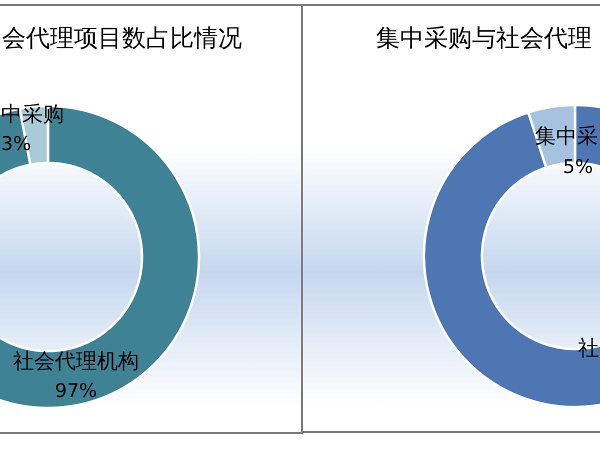 This screenshot has width=600, height=460. Describe the element at coordinates (76, 361) in the screenshot. I see `slice-label: 社会代理机构` at that location.